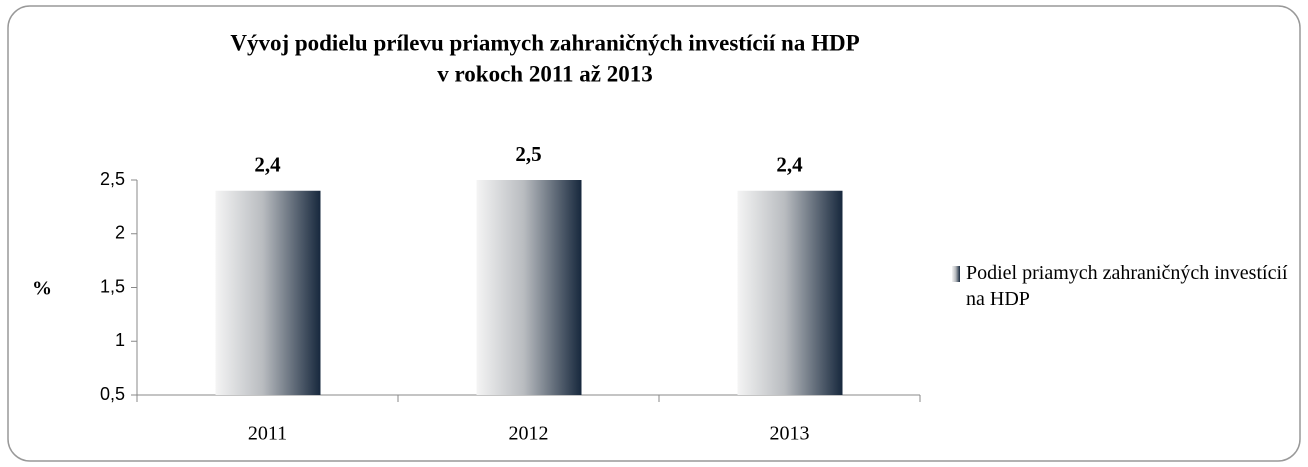 This screenshot has height=467, width=1308. I want to click on y-tick-label: 1, so click(120, 340).